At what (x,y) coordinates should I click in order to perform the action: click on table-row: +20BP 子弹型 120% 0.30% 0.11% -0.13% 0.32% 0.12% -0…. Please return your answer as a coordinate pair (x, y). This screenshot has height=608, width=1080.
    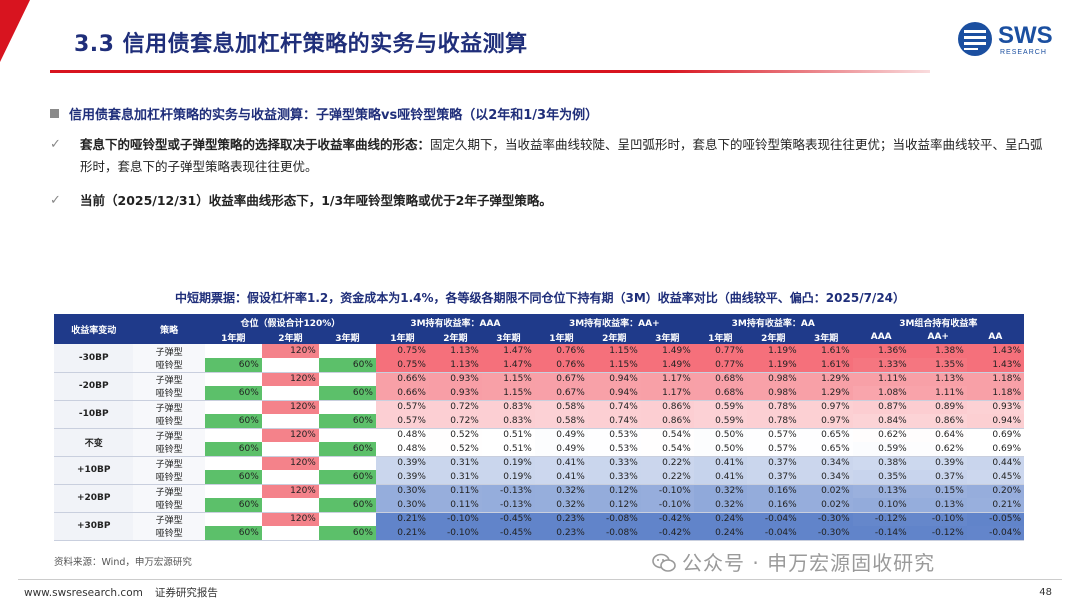
    Looking at the image, I should click on (539, 498).